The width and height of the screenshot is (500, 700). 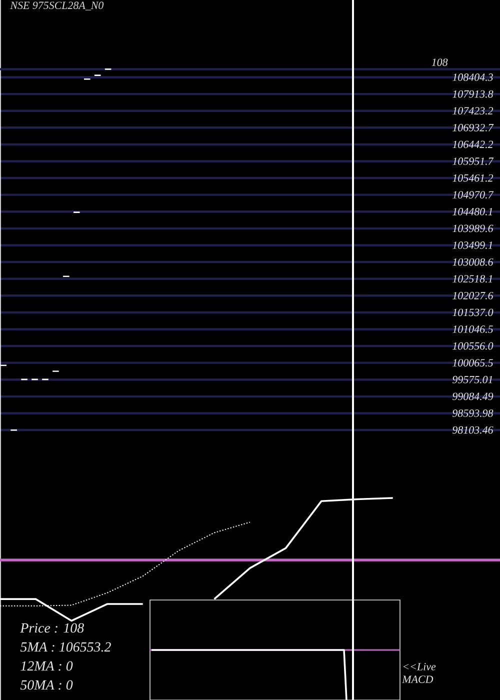 I want to click on annotation: 50MA : 0, so click(x=46, y=685).